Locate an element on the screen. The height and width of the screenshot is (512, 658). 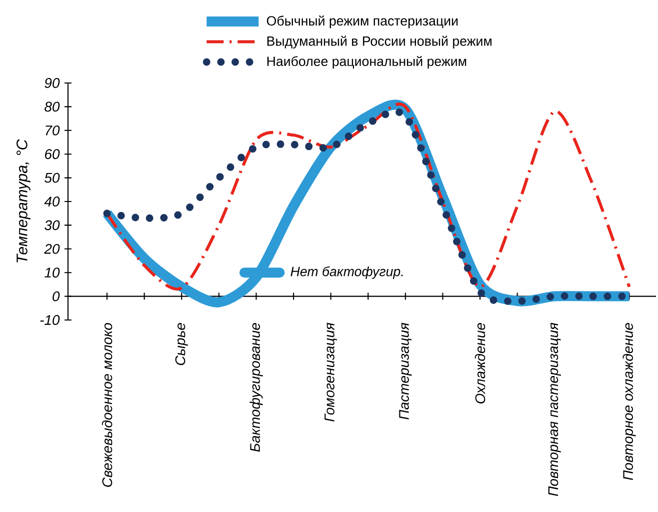
y-tick-label: 10 is located at coordinates (52, 273).